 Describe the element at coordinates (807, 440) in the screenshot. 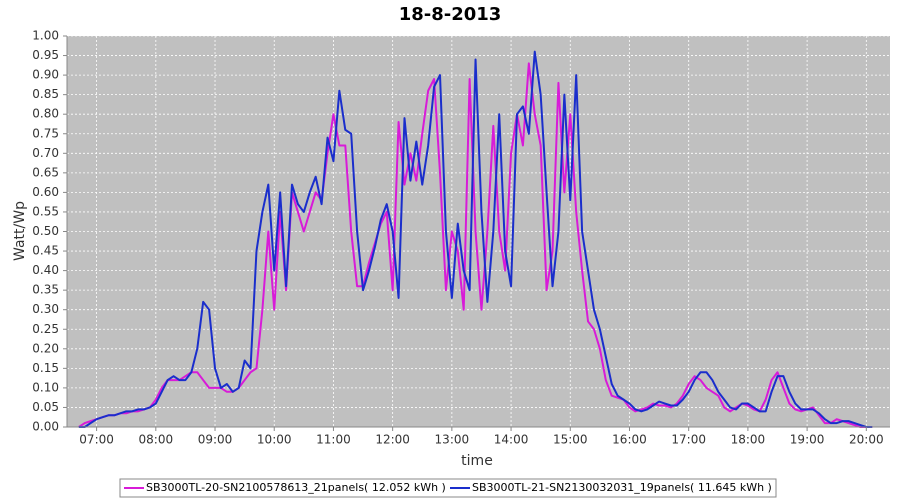

I see `x-tick-label: 19:00` at that location.